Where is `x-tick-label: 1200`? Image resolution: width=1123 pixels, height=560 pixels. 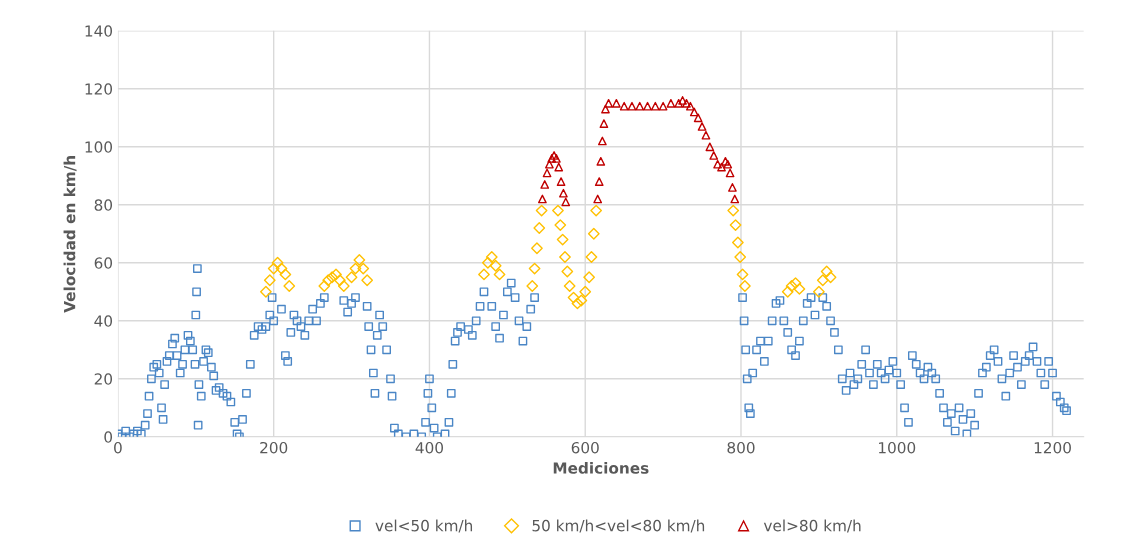
x-tick-label: 1200 is located at coordinates (1052, 447).